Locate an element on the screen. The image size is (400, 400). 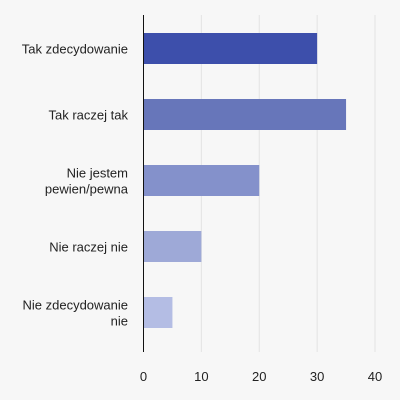
x-tick-labels: 0 10 20 30 40 is located at coordinates (261, 376).